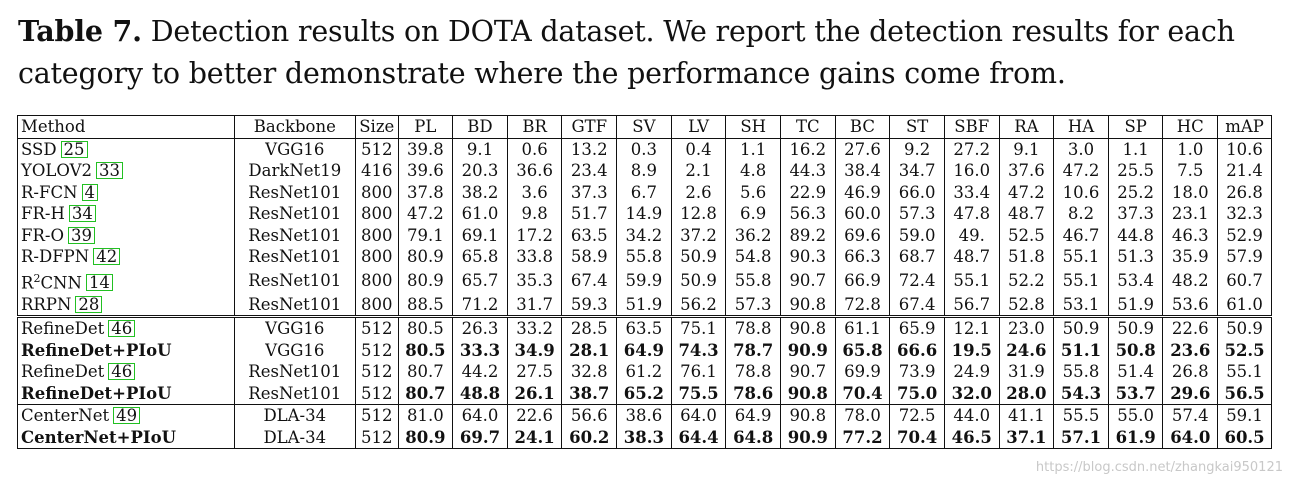  Describe the element at coordinates (82, 213) in the screenshot. I see `citation-link: 34` at that location.